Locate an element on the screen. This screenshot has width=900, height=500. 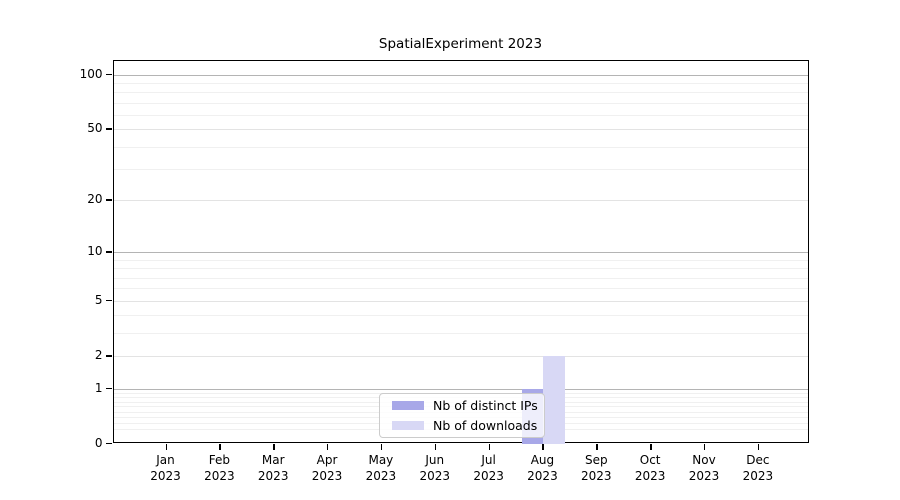
x-tick-label-apr-2023: Apr 2023 is located at coordinates (327, 468).